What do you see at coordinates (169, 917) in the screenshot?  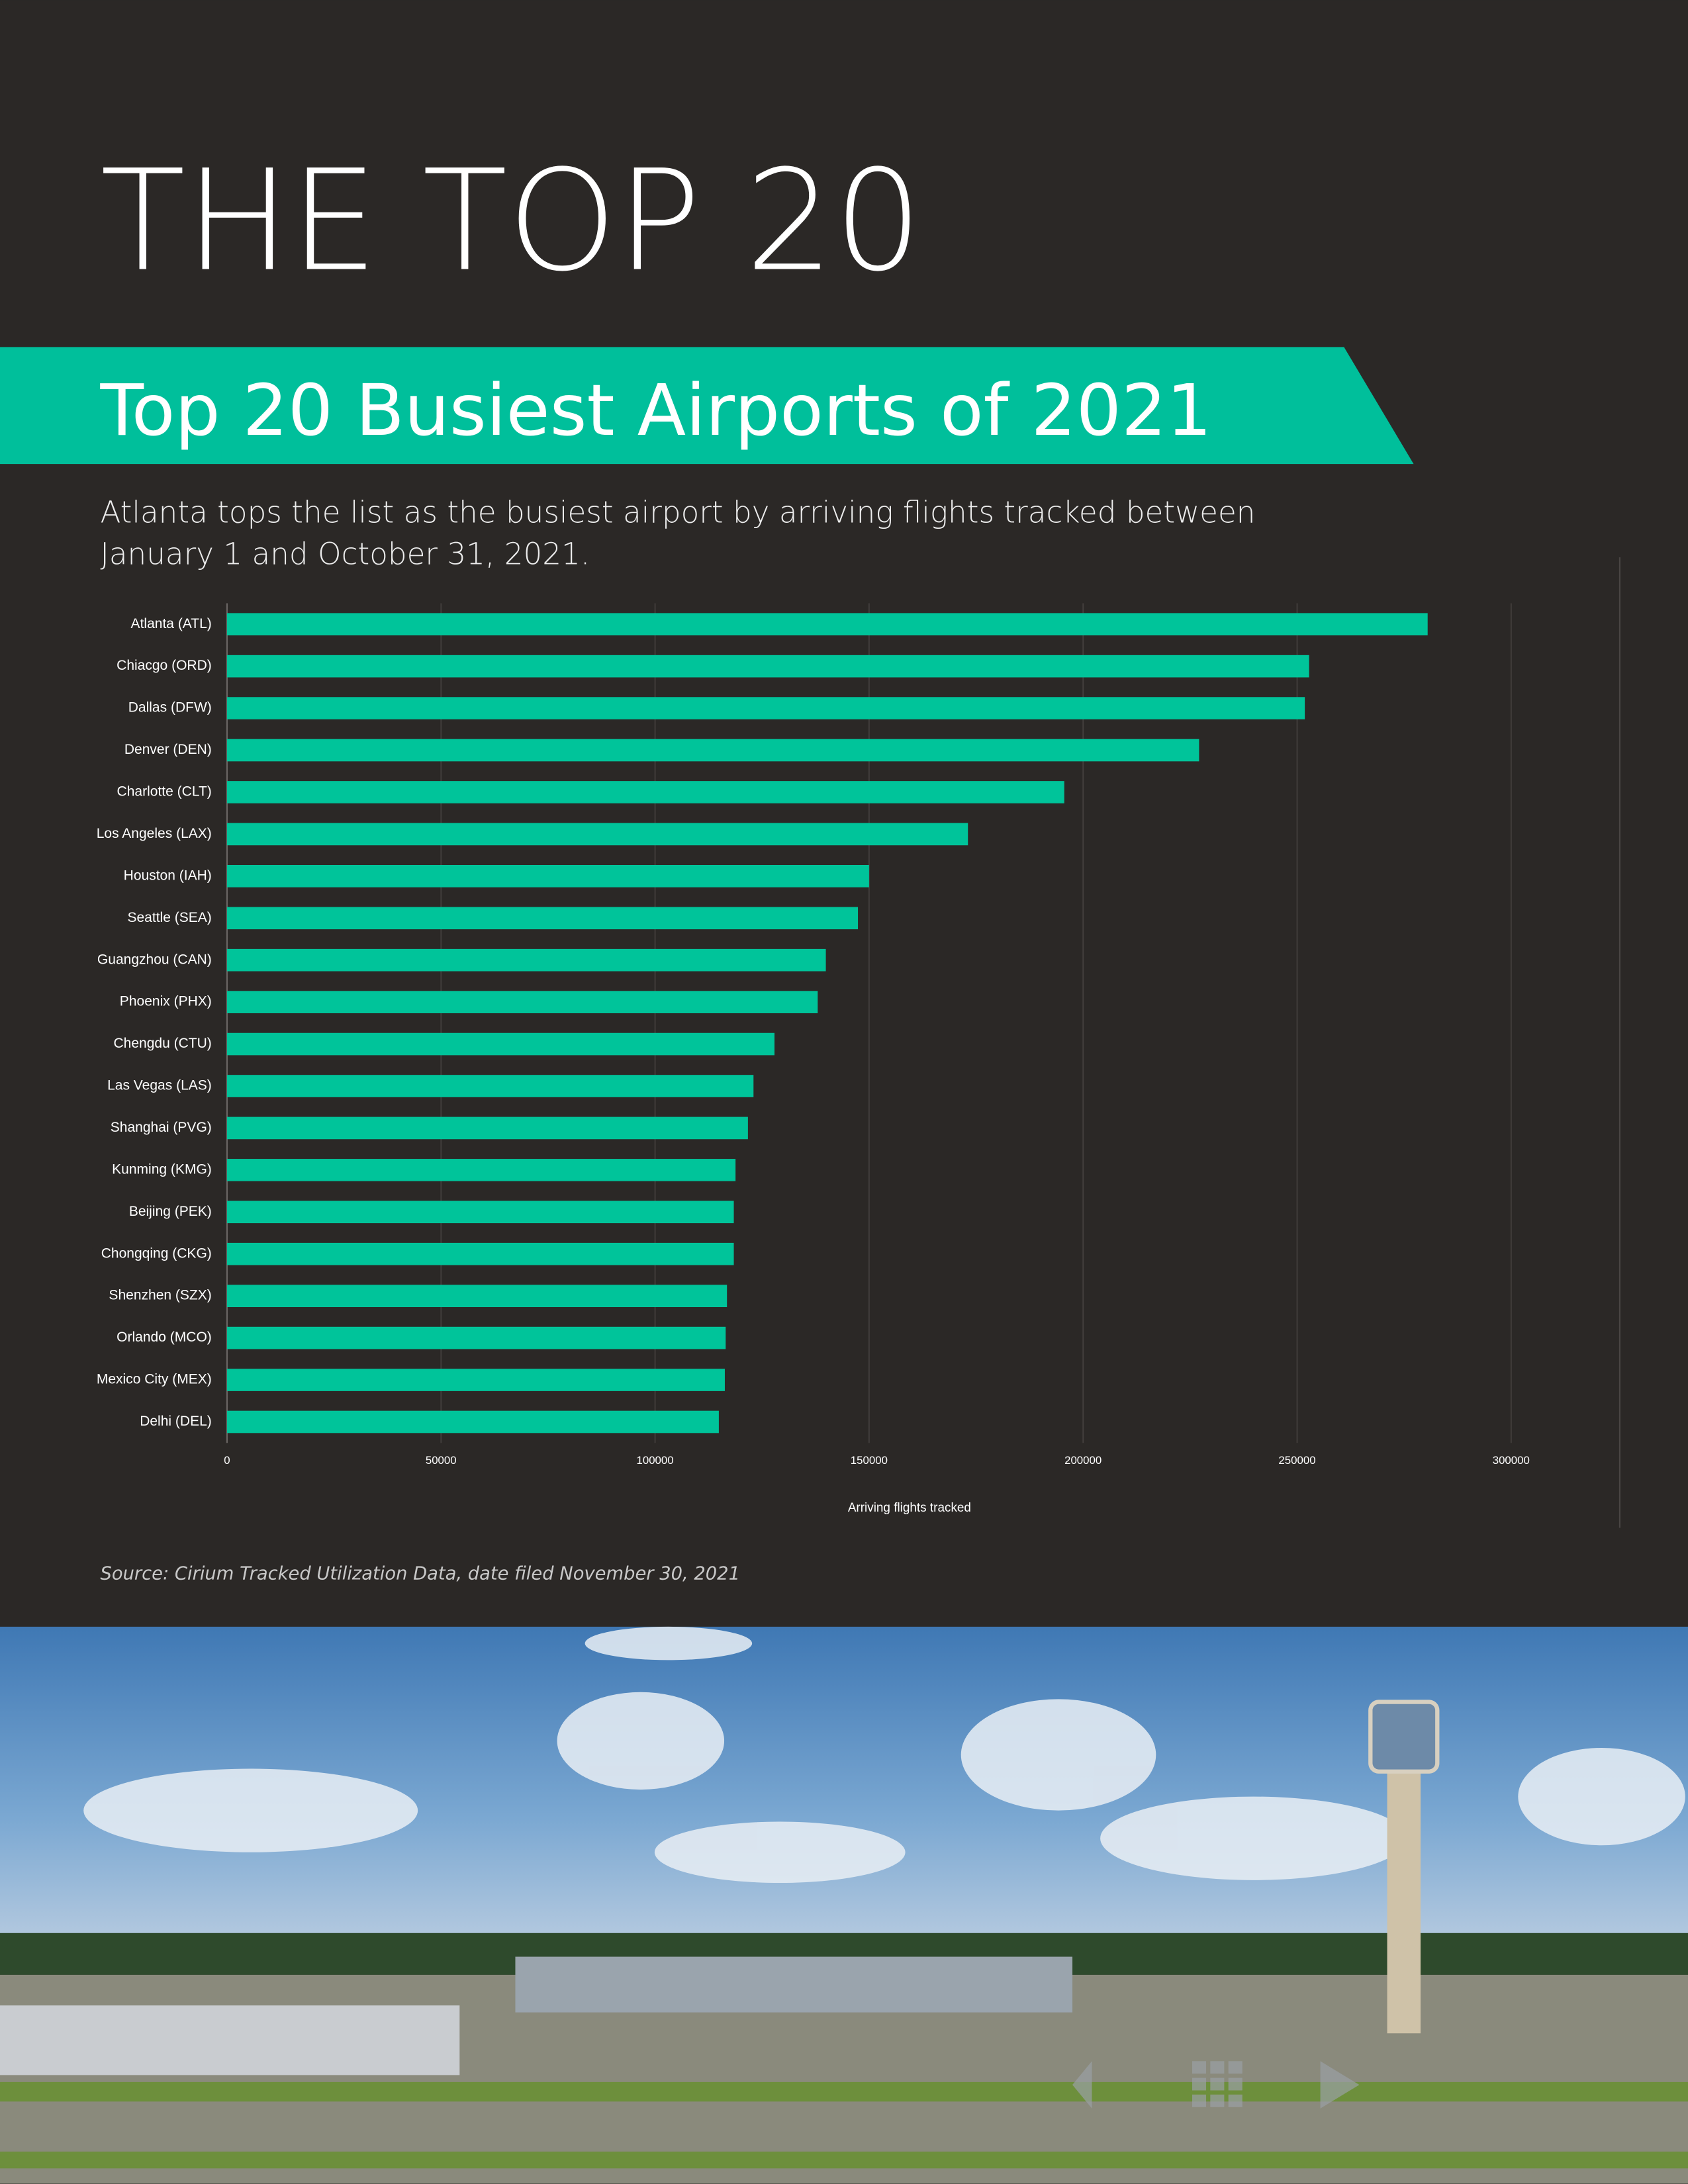 I see `y-tick-label: Seattle (SEA)` at bounding box center [169, 917].